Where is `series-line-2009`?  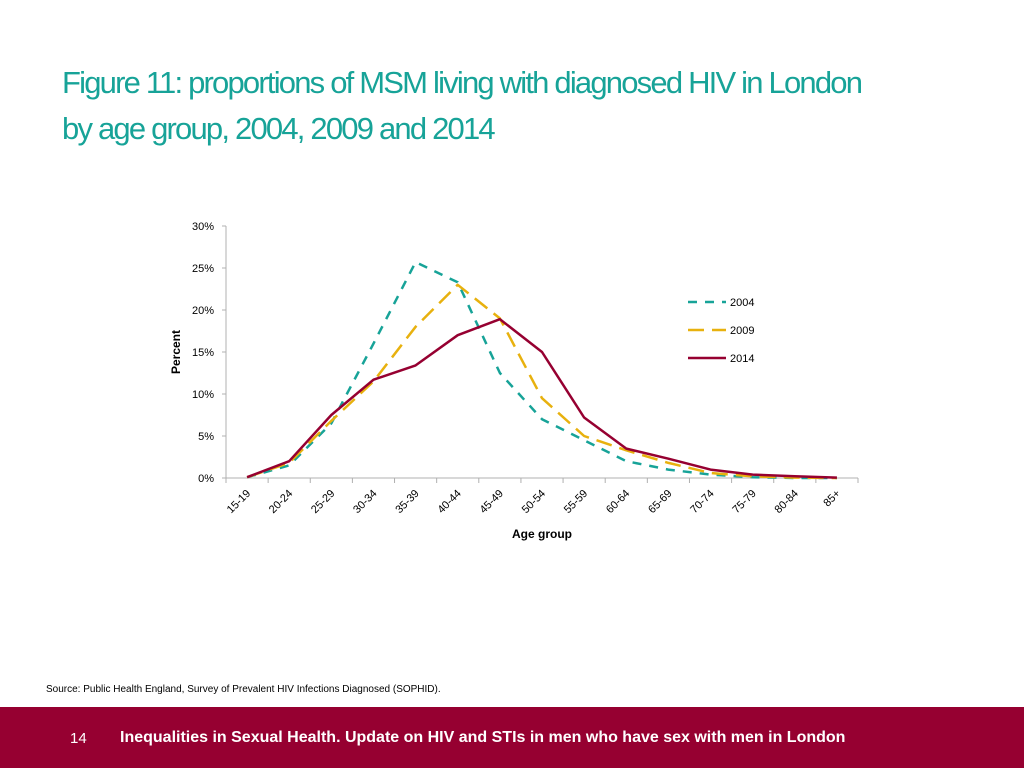 series-line-2009 is located at coordinates (541, 381).